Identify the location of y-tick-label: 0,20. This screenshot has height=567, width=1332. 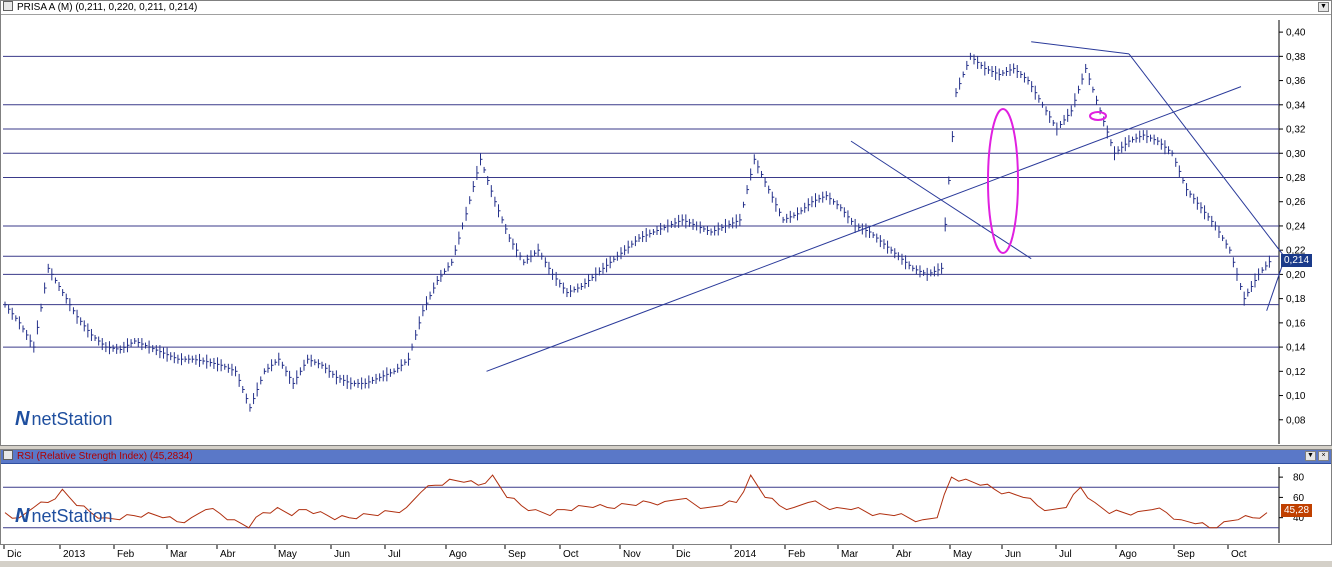
(1296, 275).